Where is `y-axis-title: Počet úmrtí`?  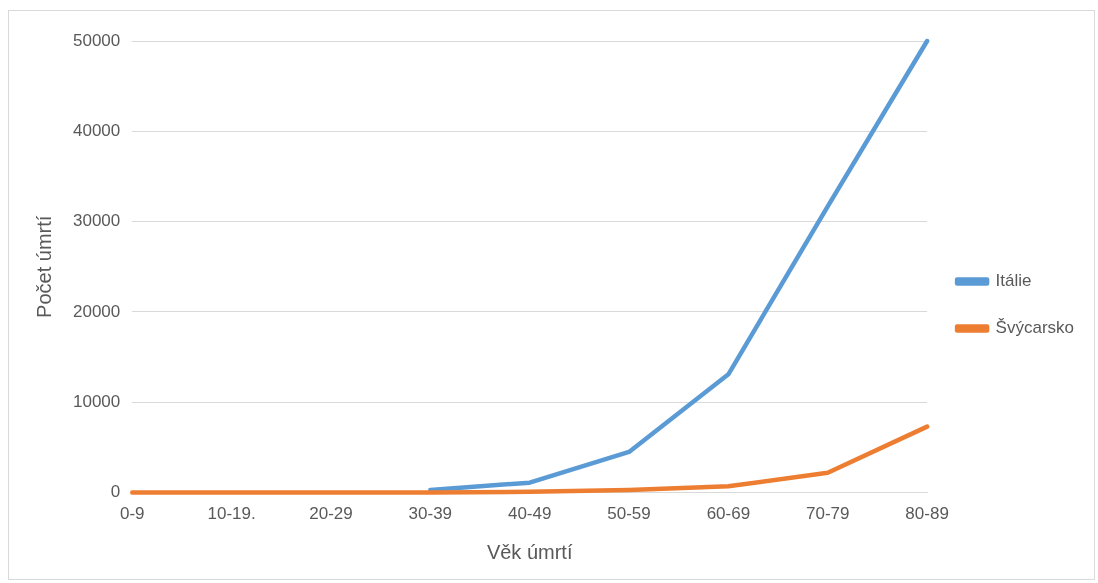 y-axis-title: Počet úmrtí is located at coordinates (43, 266).